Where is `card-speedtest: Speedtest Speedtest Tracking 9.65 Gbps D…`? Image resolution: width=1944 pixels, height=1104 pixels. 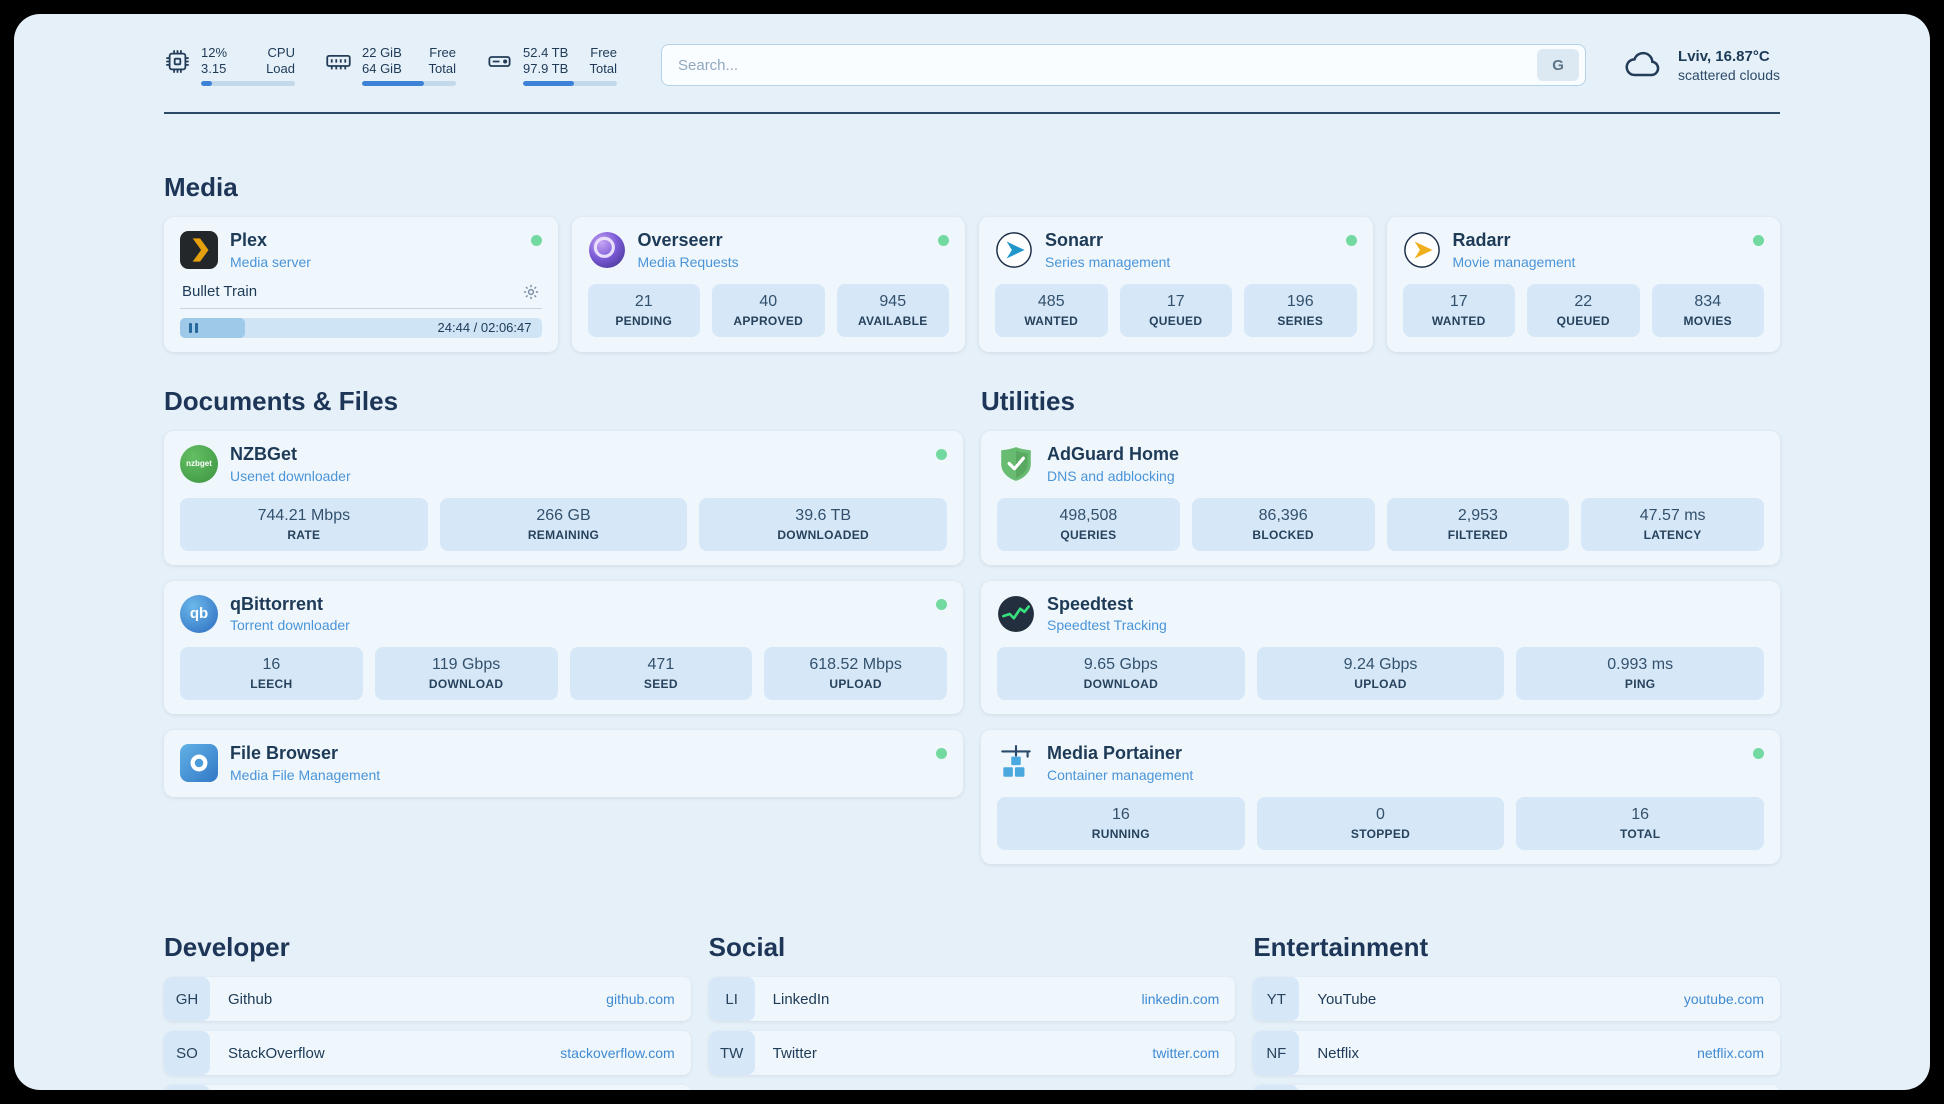
card-speedtest: Speedtest Speedtest Tracking 9.65 Gbps D… is located at coordinates (1380, 647).